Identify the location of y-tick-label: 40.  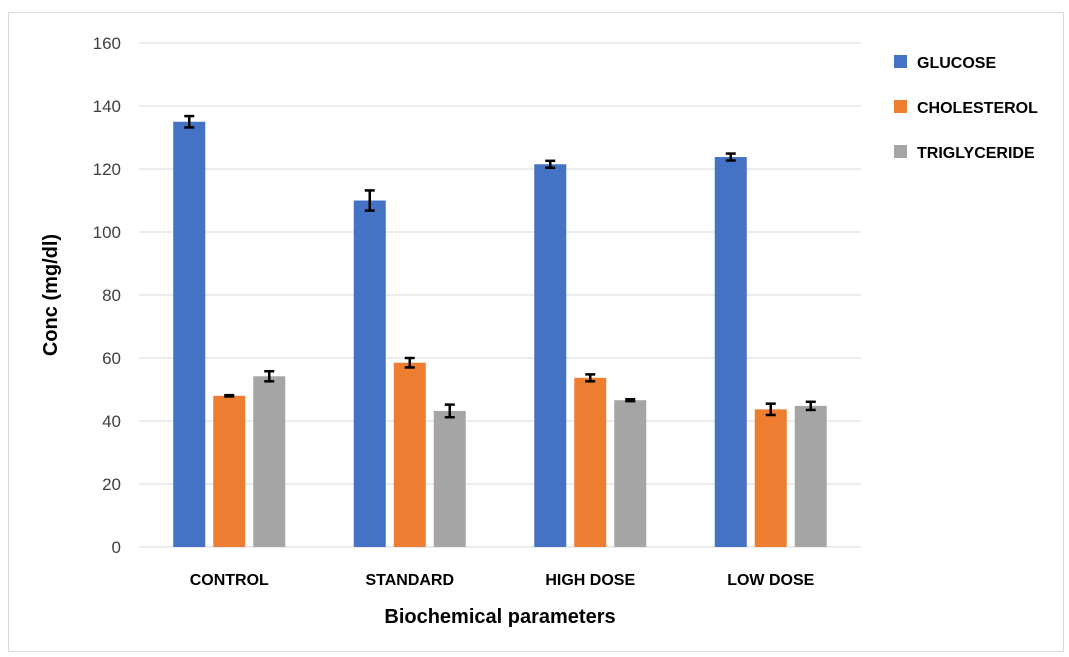
(111, 421).